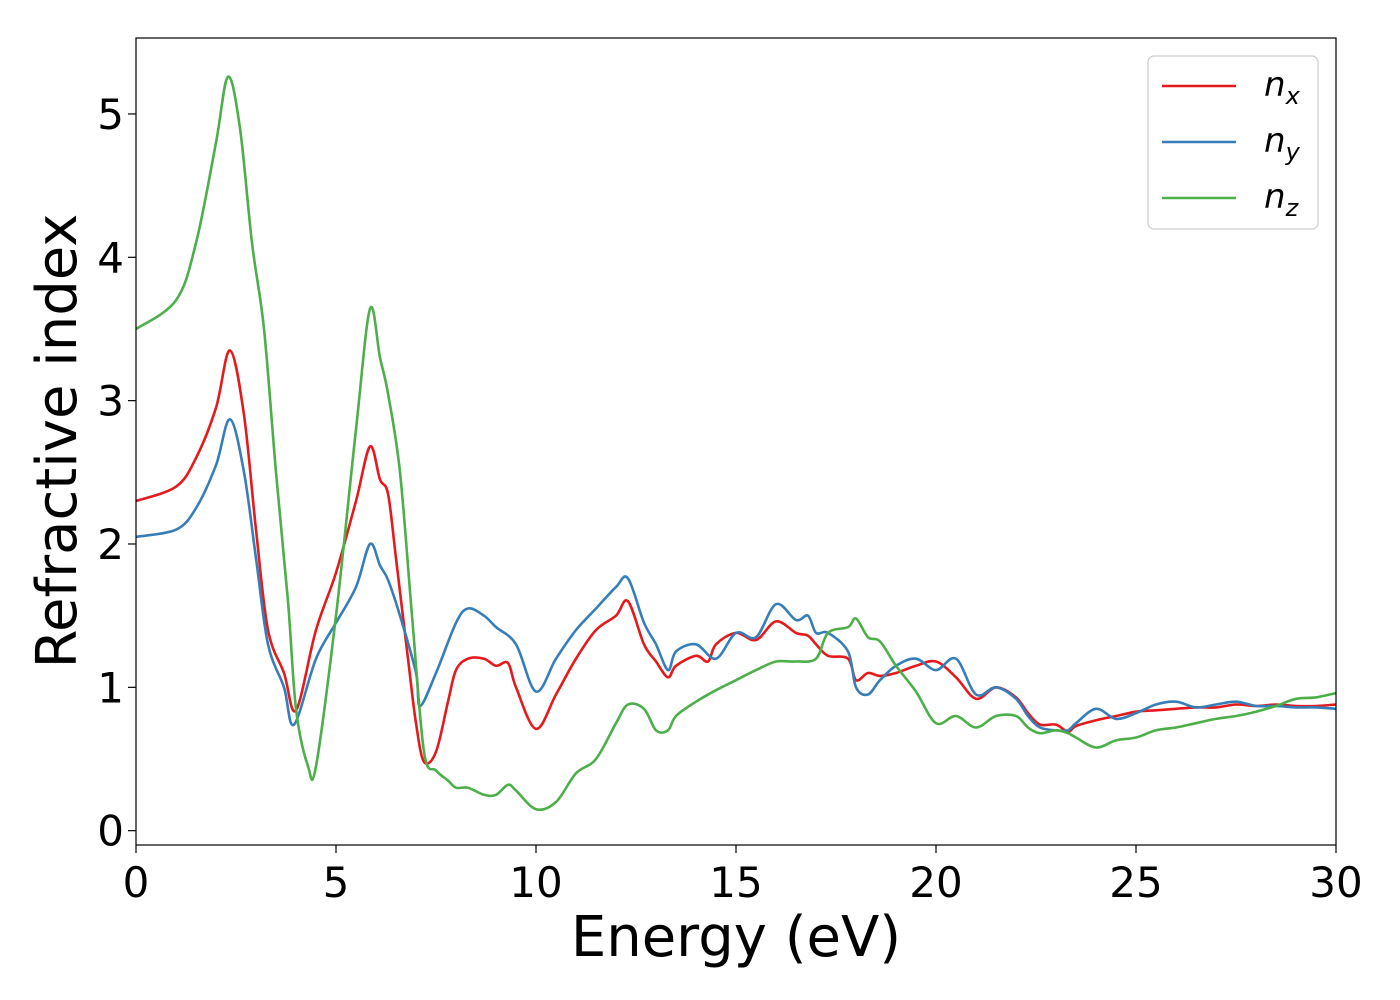  What do you see at coordinates (535, 882) in the screenshot?
I see `x-tick-label: 10` at bounding box center [535, 882].